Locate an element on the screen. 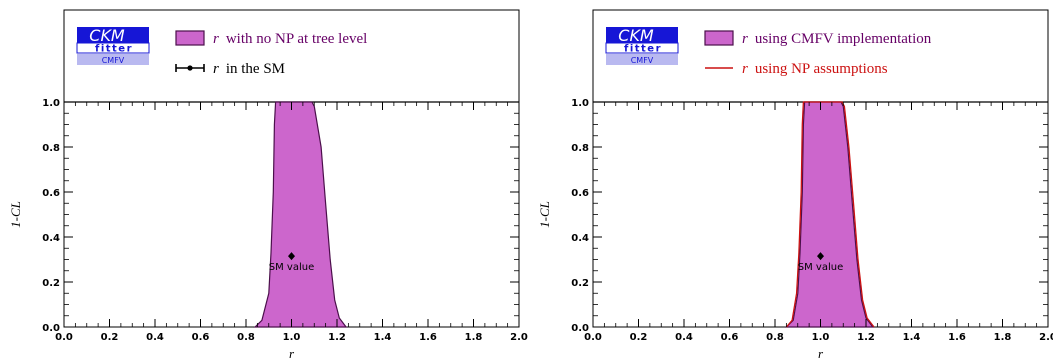 The height and width of the screenshot is (363, 1053). legend-entry-1: r in the SM is located at coordinates (230, 69).